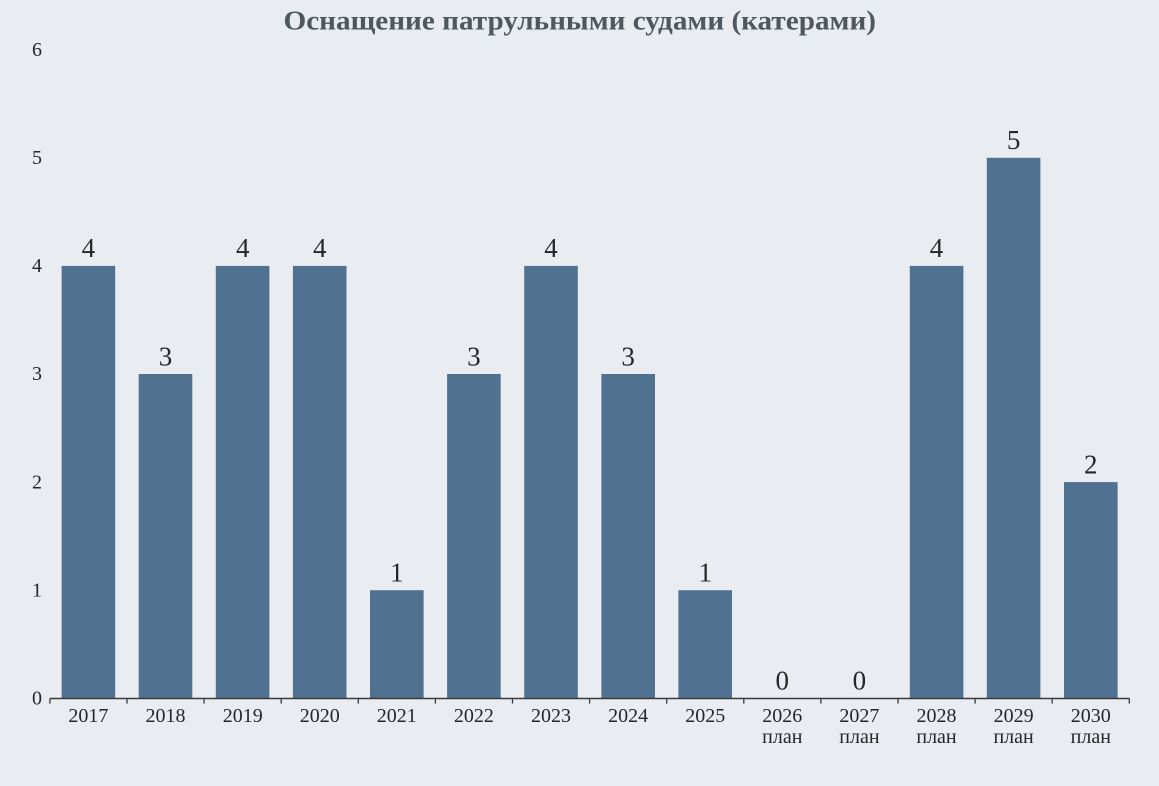  I want to click on svg-text: 6, so click(37, 50).